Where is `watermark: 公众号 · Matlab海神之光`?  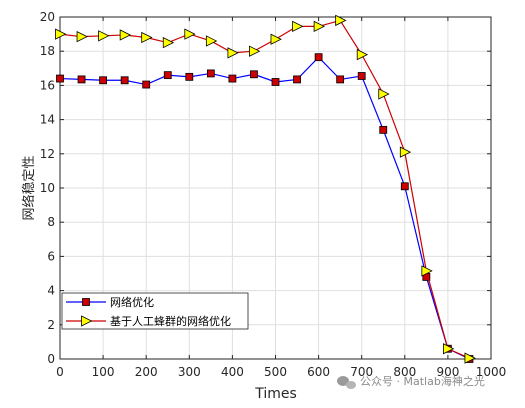 watermark: 公众号 · Matlab海神之光 is located at coordinates (411, 381).